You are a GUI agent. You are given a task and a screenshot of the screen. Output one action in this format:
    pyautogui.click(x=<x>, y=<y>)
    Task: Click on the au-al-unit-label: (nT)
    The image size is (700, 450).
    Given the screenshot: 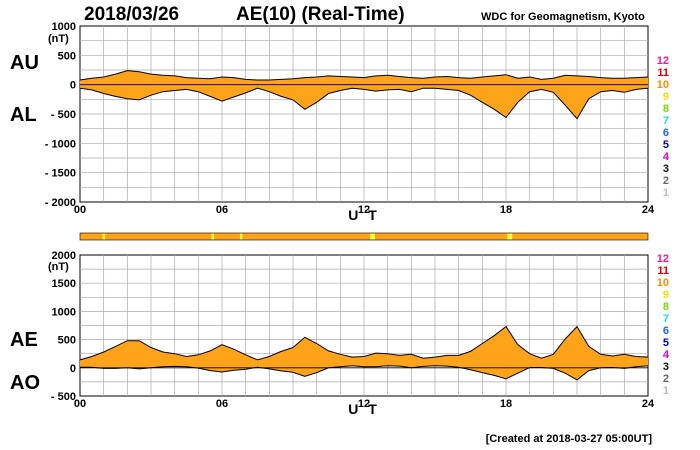 What is the action you would take?
    pyautogui.click(x=58, y=39)
    